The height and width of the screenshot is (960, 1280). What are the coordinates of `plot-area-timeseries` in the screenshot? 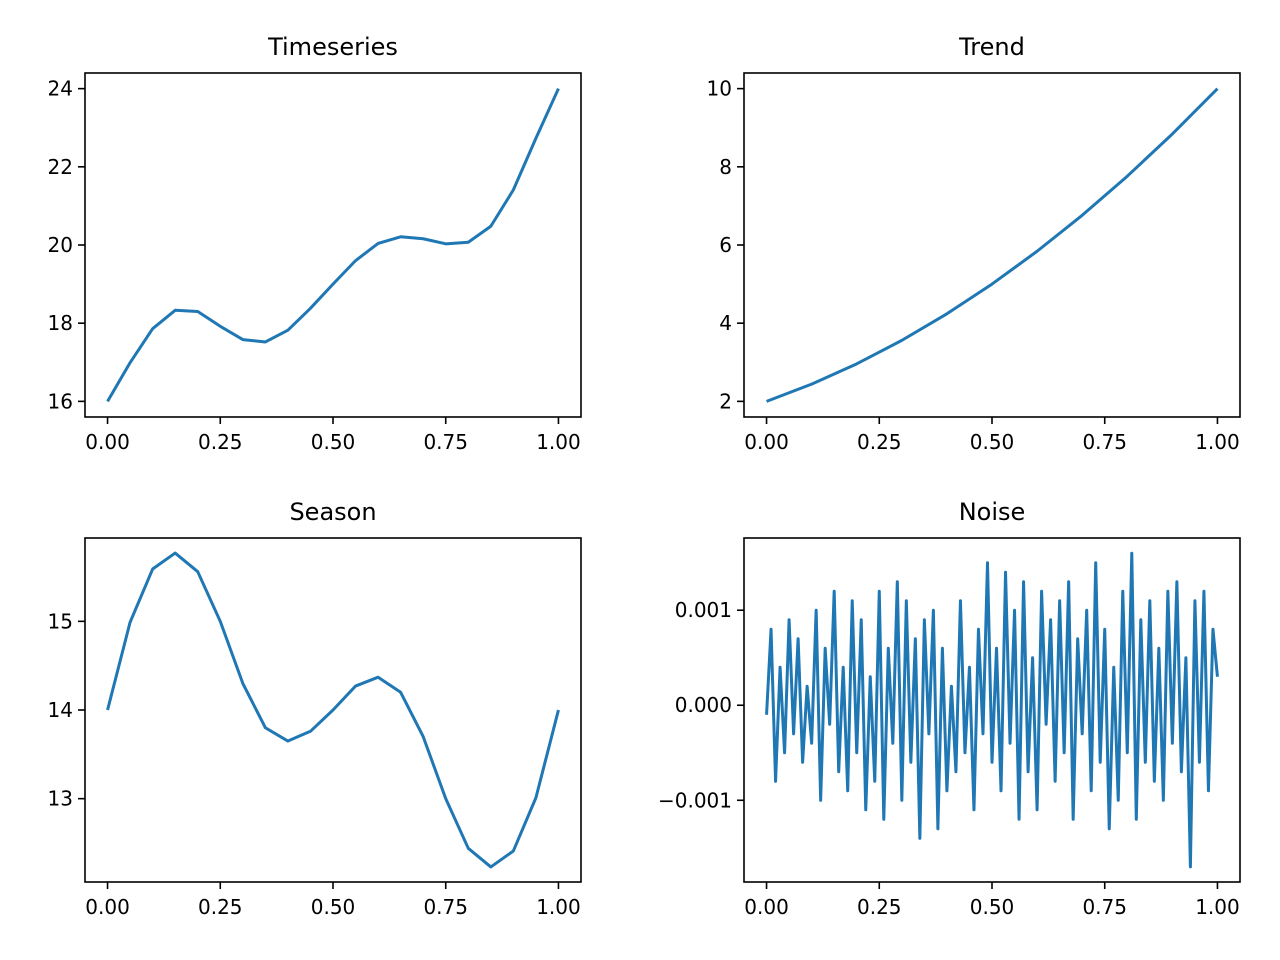 It's located at (333, 245).